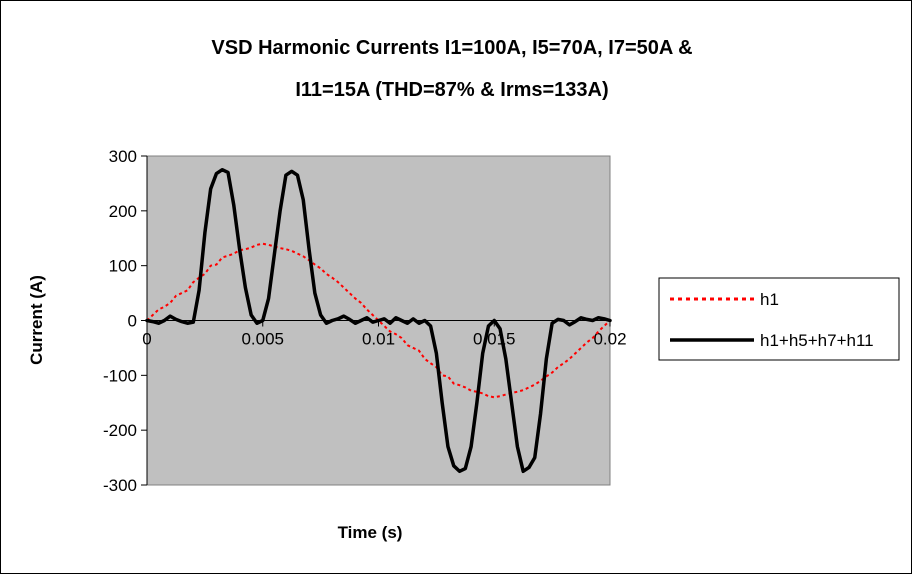 The image size is (912, 574). Describe the element at coordinates (769, 299) in the screenshot. I see `legend-label-h1: h1` at that location.